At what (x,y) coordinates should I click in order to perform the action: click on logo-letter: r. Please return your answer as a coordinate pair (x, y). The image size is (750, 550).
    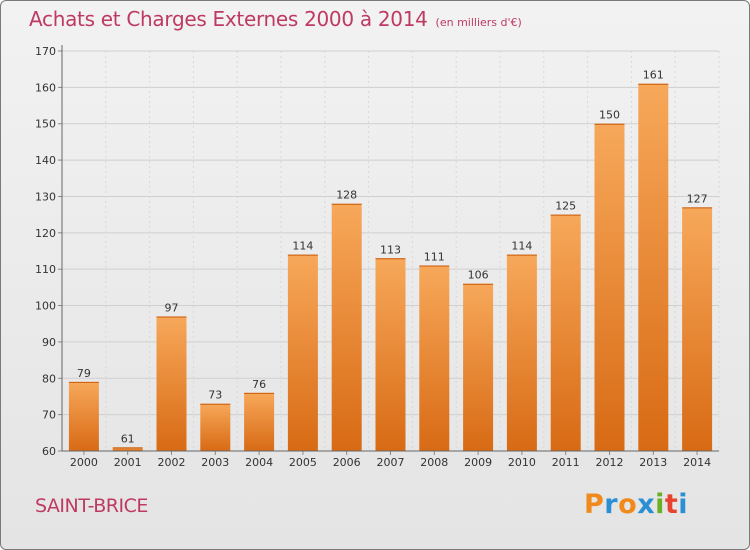
    Looking at the image, I should click on (611, 504).